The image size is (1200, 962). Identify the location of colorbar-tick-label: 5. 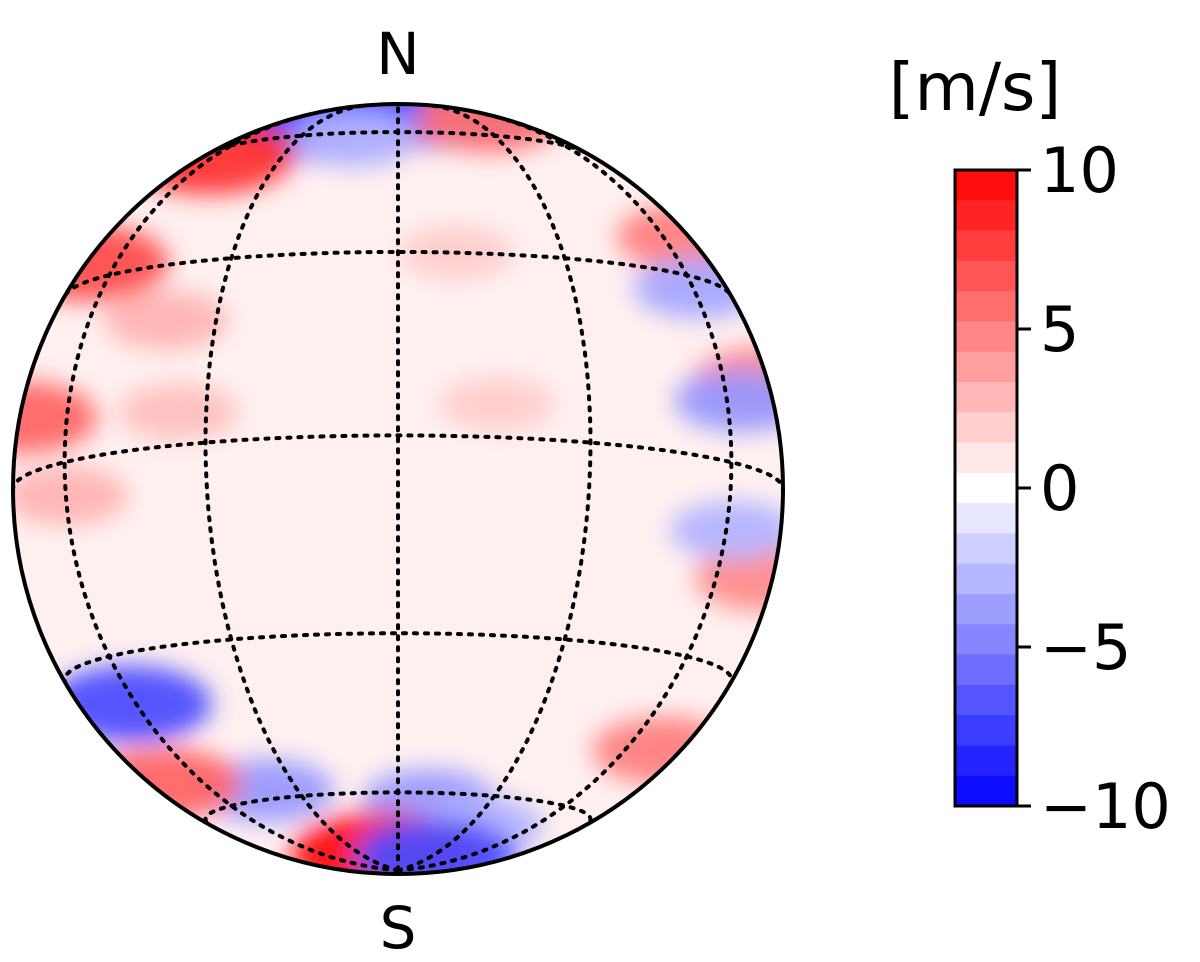
(1059, 329).